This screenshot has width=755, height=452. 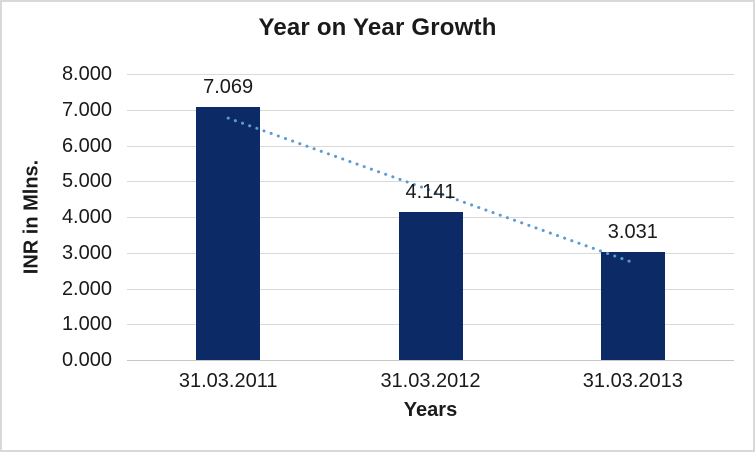 I want to click on x-category-label: 31.03.2011, so click(x=228, y=381).